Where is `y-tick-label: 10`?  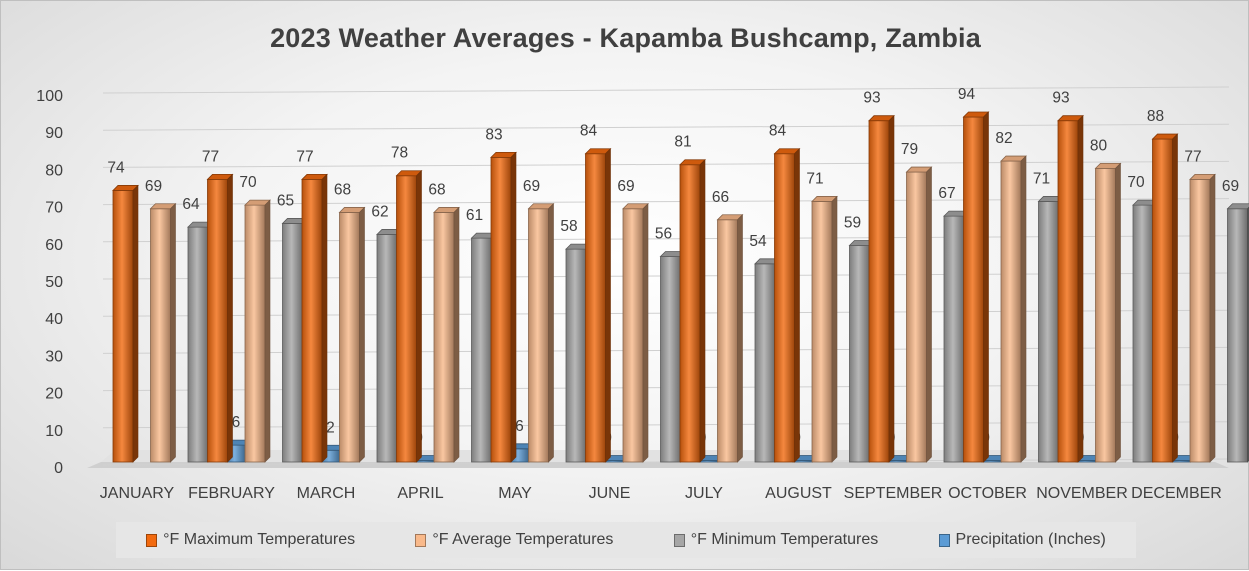 y-tick-label: 10 is located at coordinates (54, 431).